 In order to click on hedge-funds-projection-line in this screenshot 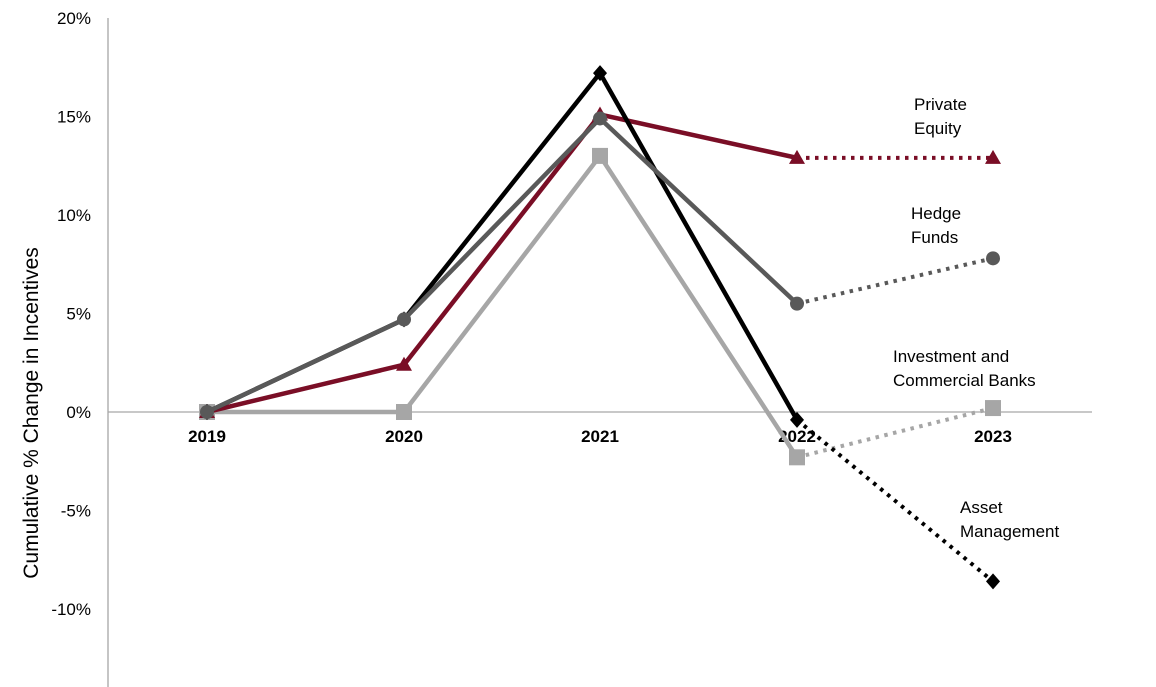, I will do `click(895, 281)`.